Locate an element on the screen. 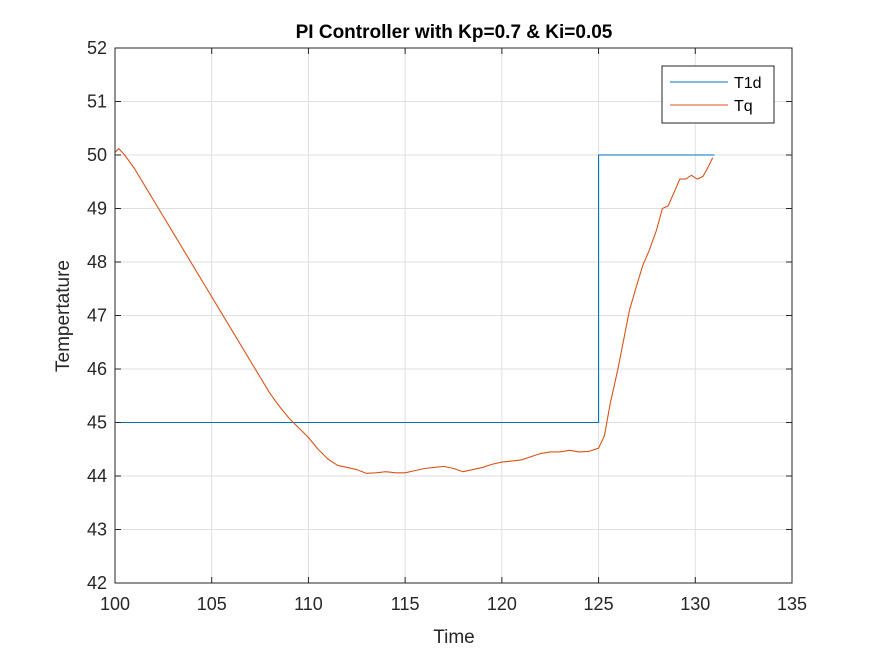 The height and width of the screenshot is (661, 875). legend-box is located at coordinates (718, 94).